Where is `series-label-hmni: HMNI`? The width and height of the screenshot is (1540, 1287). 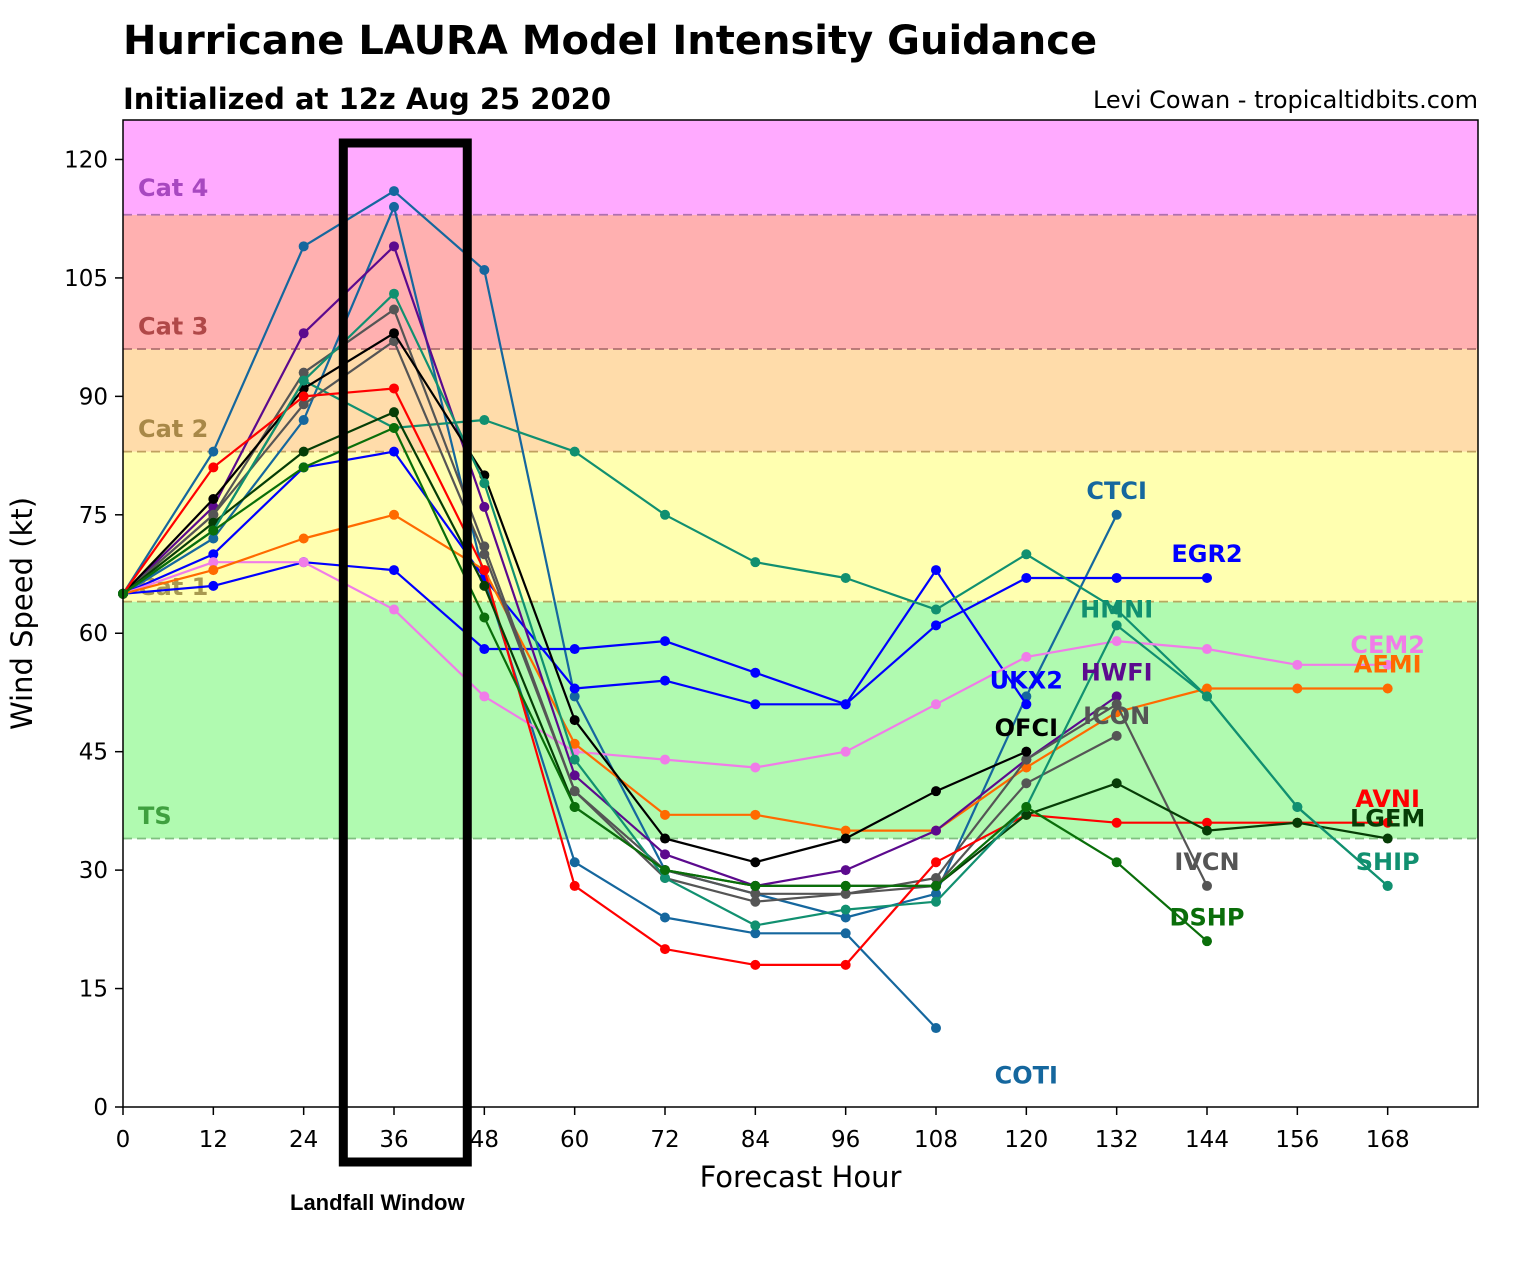
series-label-hmni: HMNI is located at coordinates (1116, 609).